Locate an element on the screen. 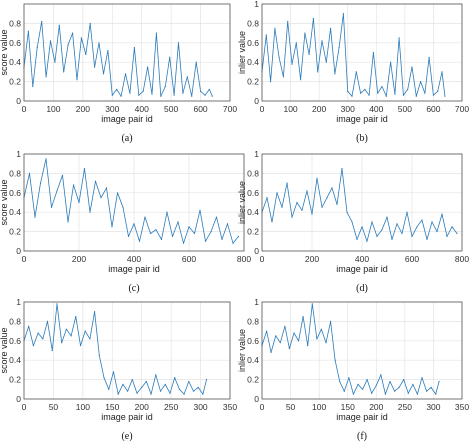 The width and height of the screenshot is (474, 442). x-tick-label: 0 is located at coordinates (24, 407).